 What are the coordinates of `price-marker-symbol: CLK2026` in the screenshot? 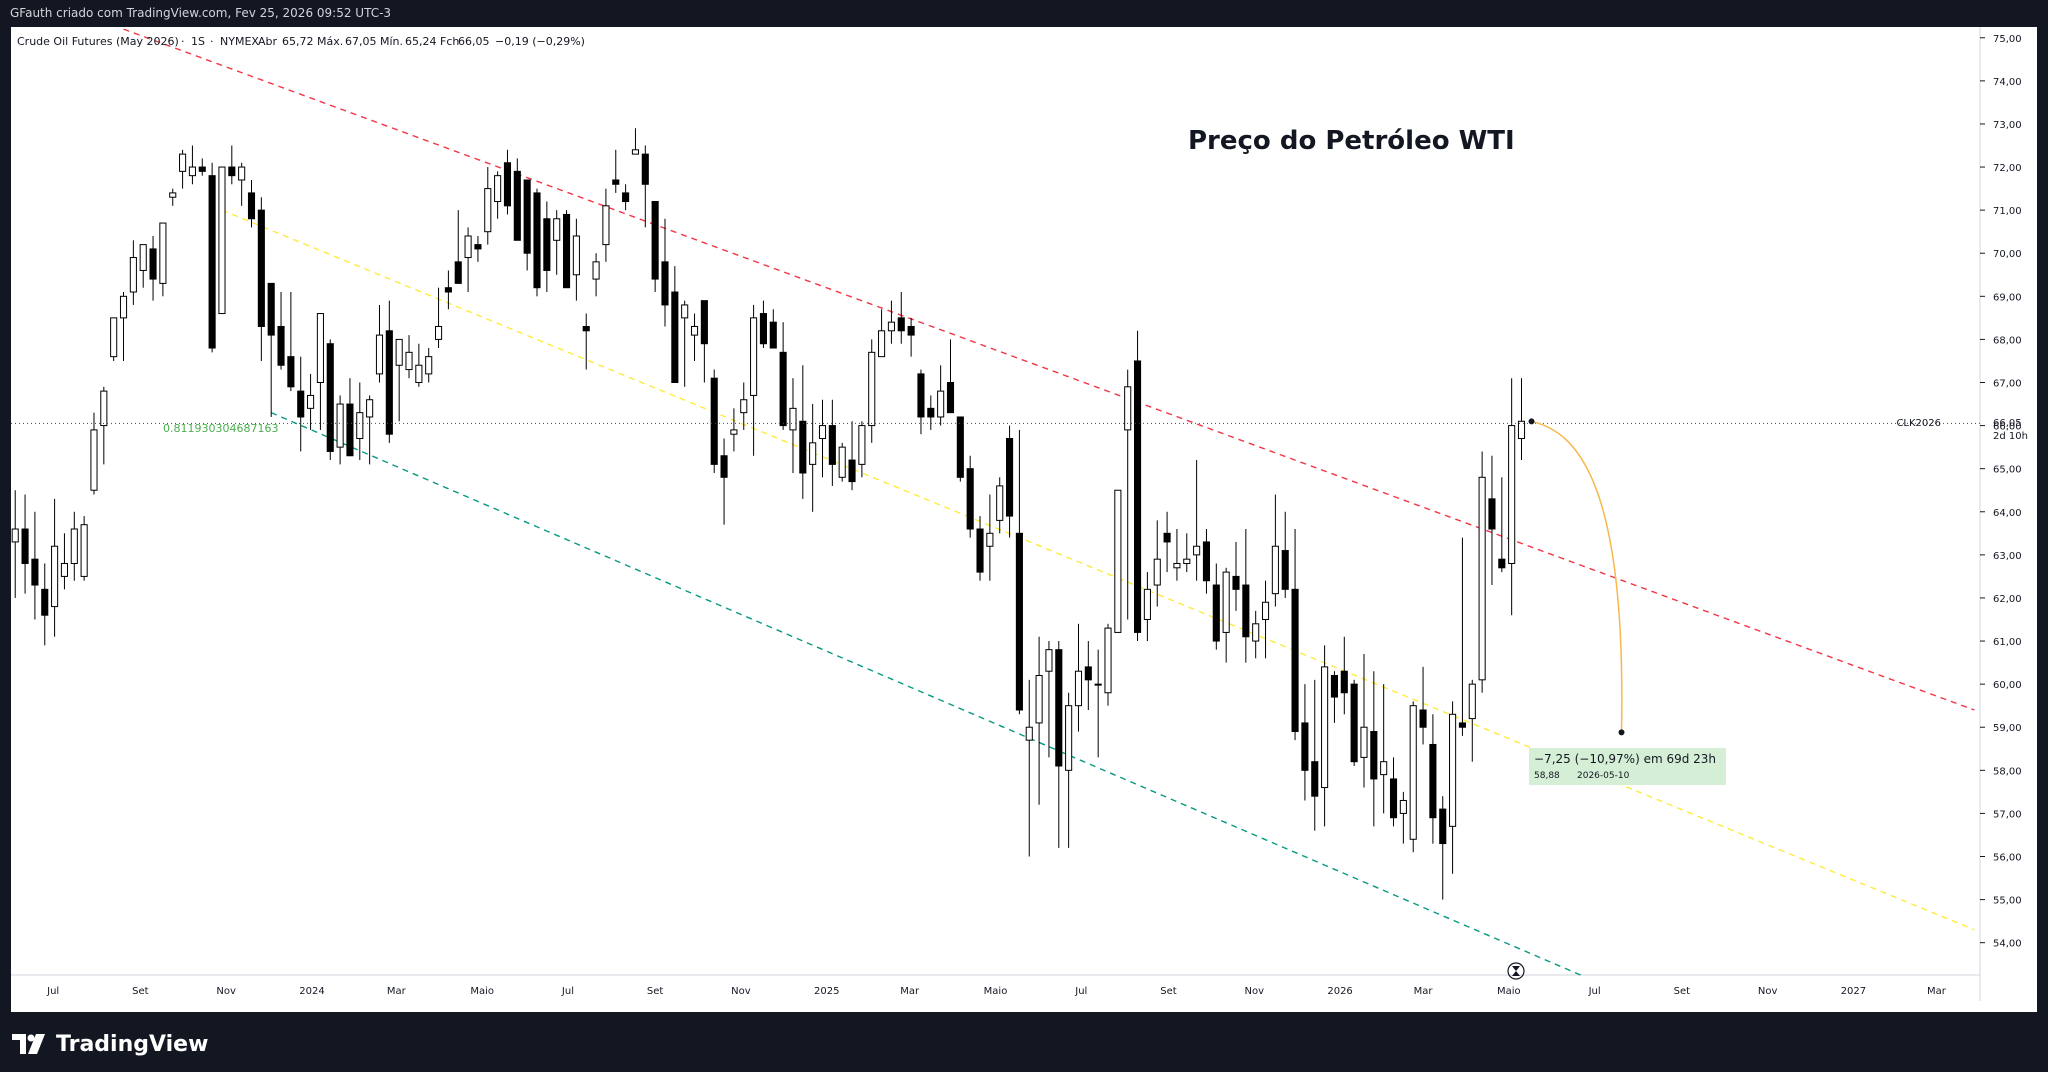 It's located at (1918, 423).